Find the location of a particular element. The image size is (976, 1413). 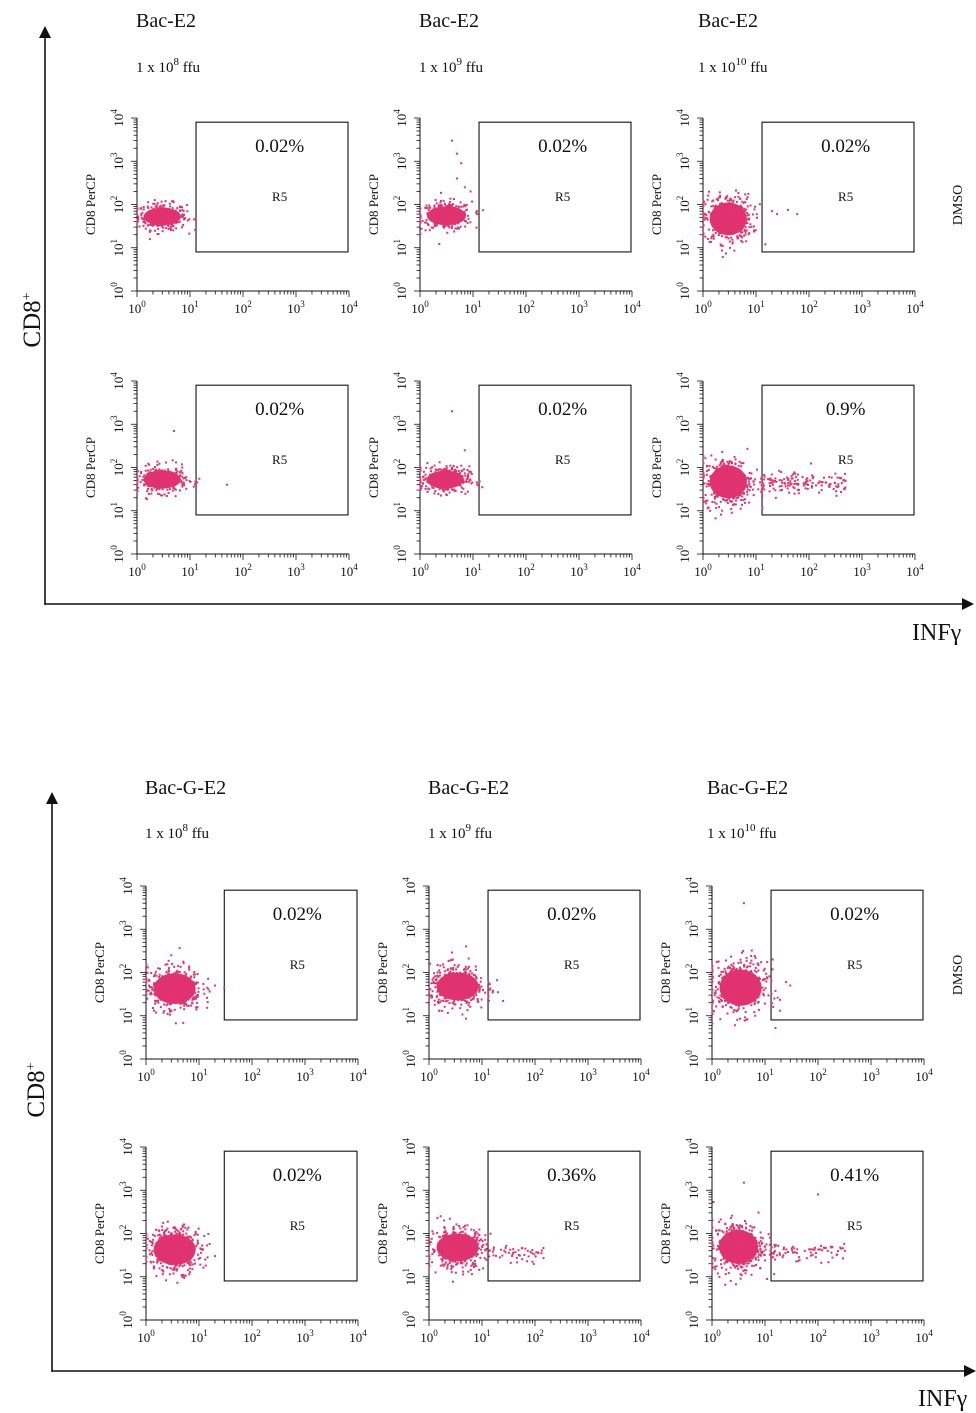

y-tick-label: 10³ is located at coordinates (117, 161).